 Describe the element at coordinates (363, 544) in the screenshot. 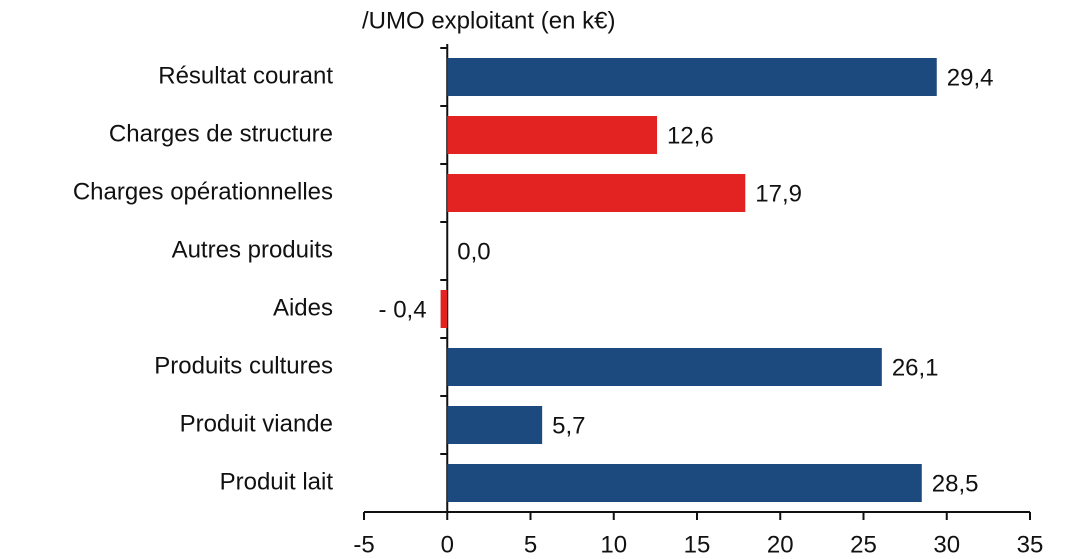

I see `x-tick-label: -5` at that location.